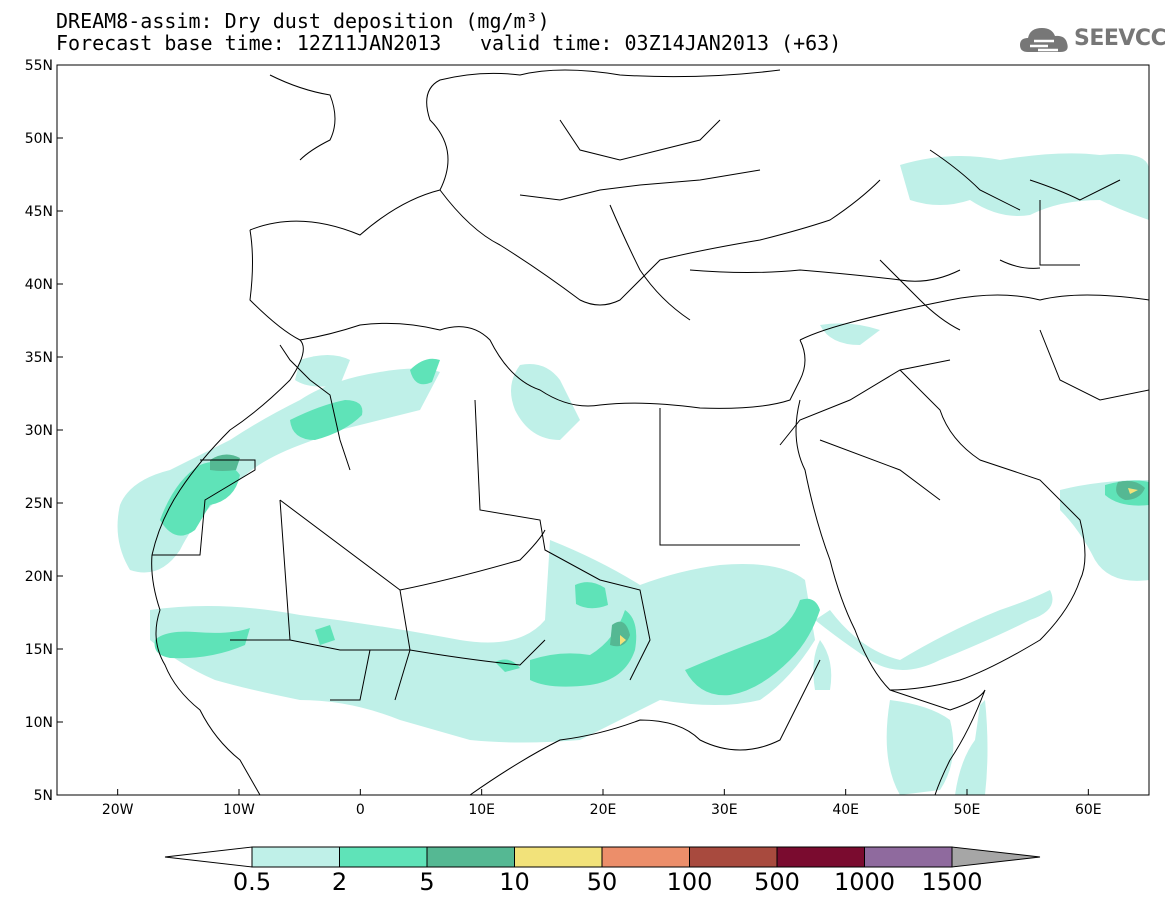  I want to click on lon-tick-label: 60E, so click(1088, 810).